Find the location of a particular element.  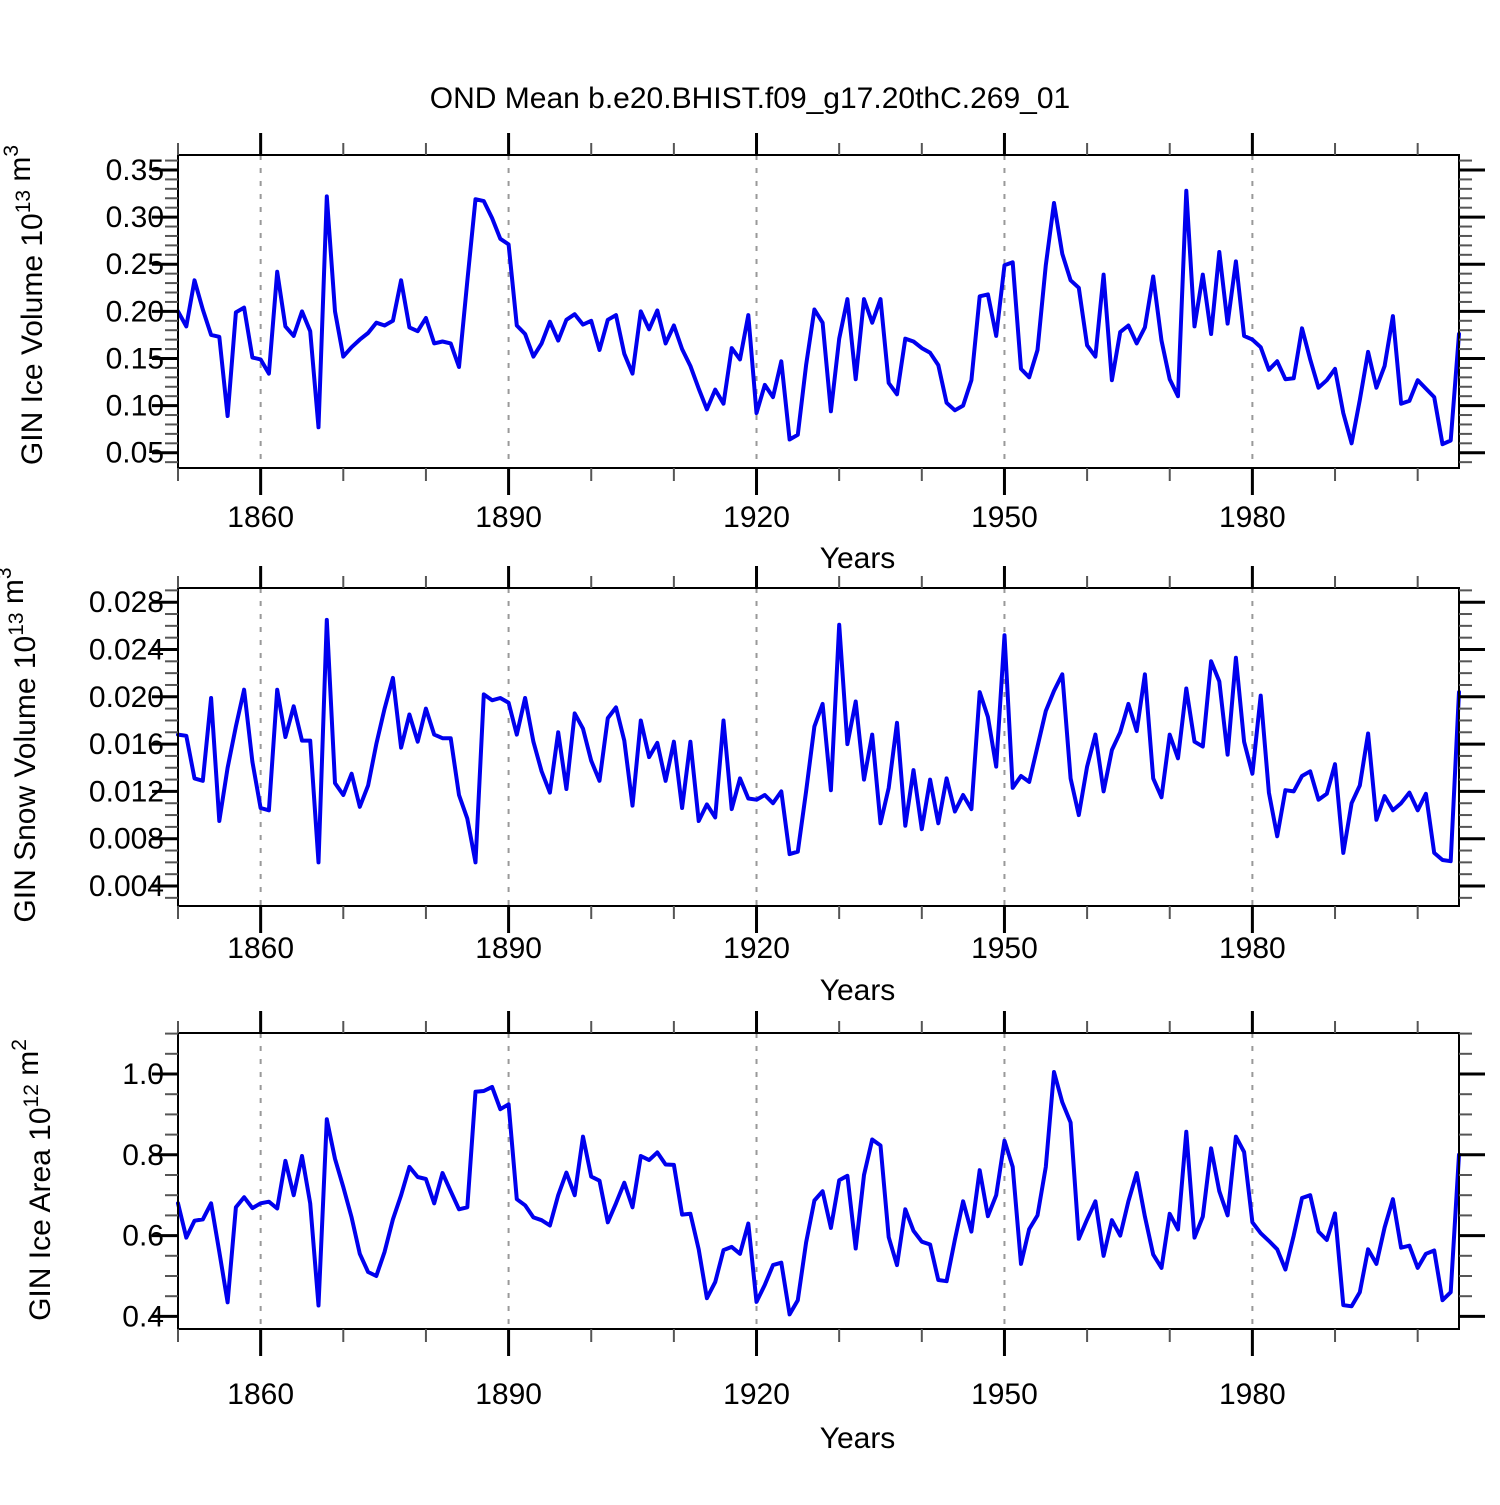

ice-volume-xaxis-title: Years is located at coordinates (858, 558).